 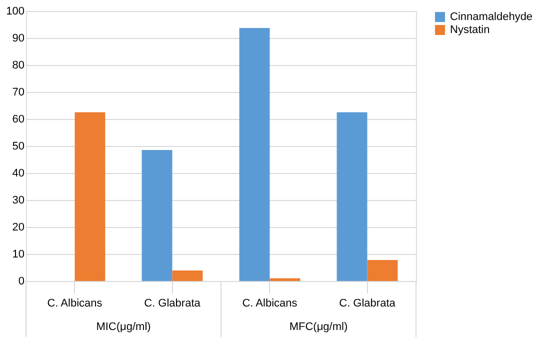 What do you see at coordinates (18, 38) in the screenshot?
I see `y-tick-label: 90` at bounding box center [18, 38].